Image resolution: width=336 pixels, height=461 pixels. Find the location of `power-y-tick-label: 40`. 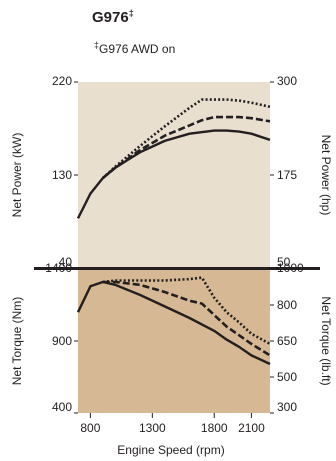

power-y-tick-label: 40 is located at coordinates (66, 262).